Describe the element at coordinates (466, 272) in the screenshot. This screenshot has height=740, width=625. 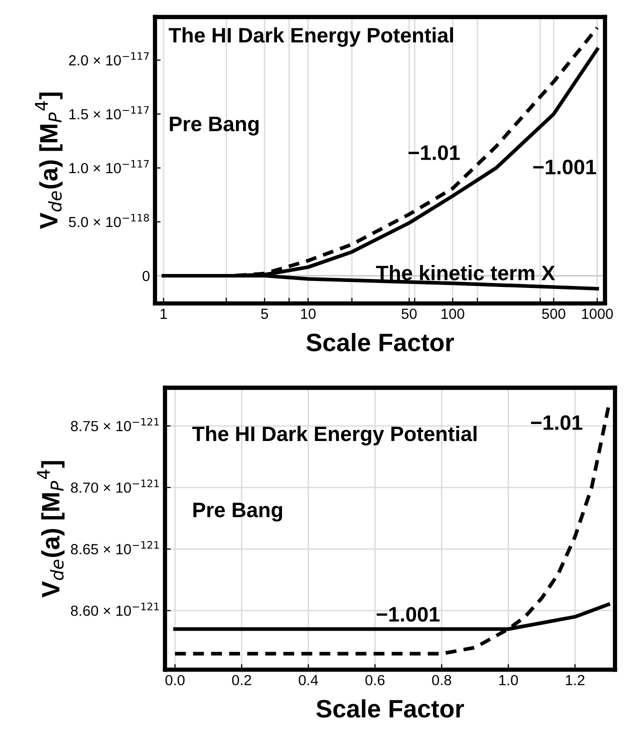
I see `annotation: The kinetic term X` at that location.